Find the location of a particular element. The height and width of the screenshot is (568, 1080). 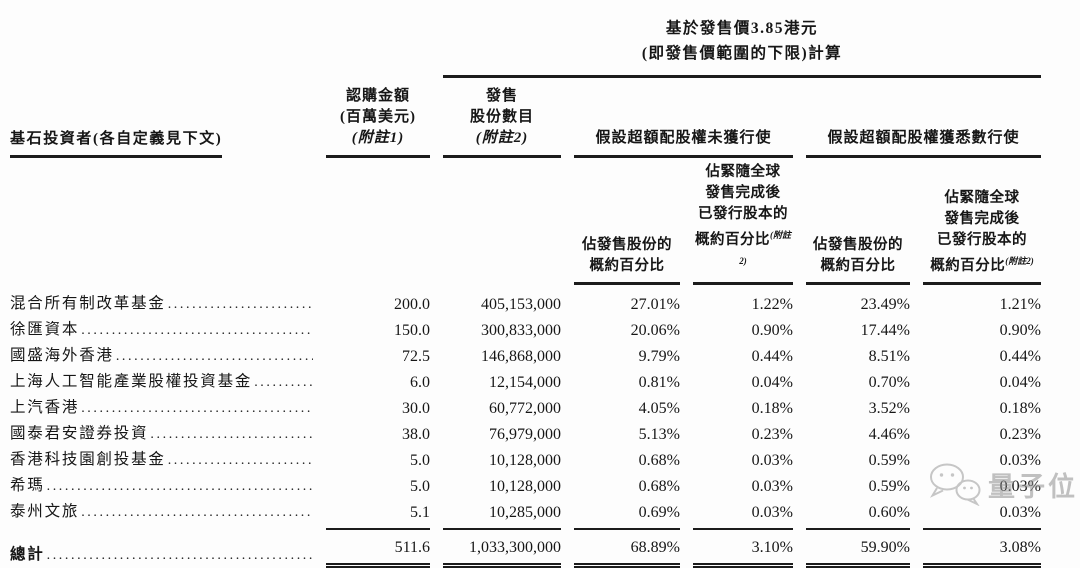

subheader-pct-of-issued-capital-1: 佔緊隨全球 發售完成後 已發行股本的 概約百分比(附註2) is located at coordinates (743, 221).